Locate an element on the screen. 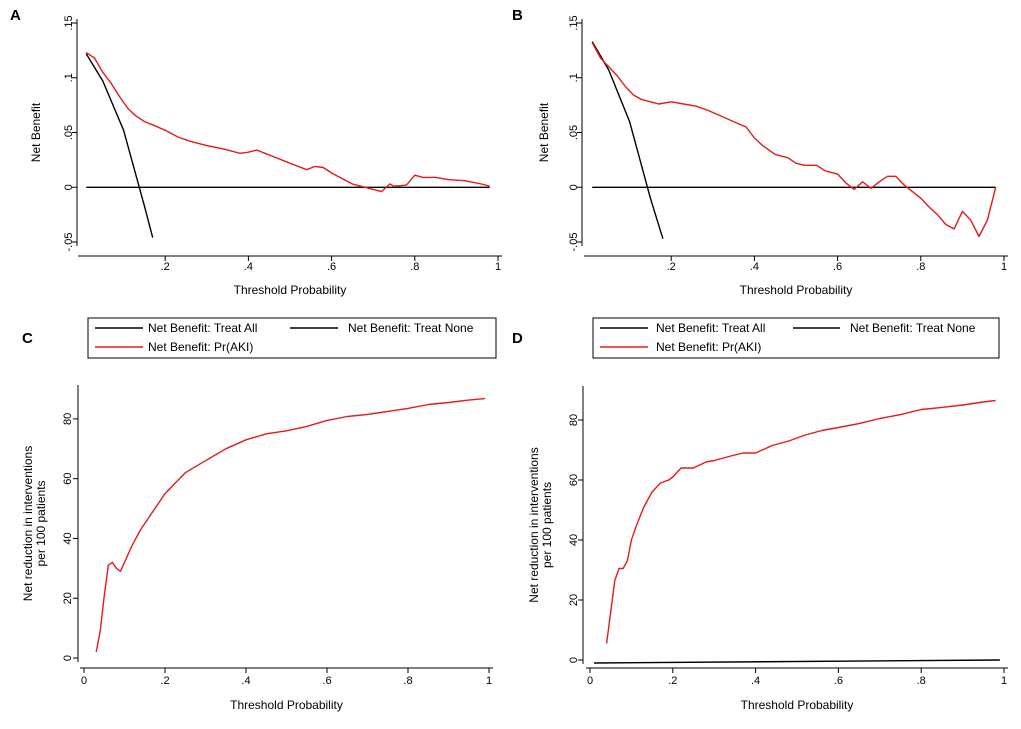 The image size is (1021, 729). panel-a-x-axis-title: Threshold Probability is located at coordinates (290, 290).